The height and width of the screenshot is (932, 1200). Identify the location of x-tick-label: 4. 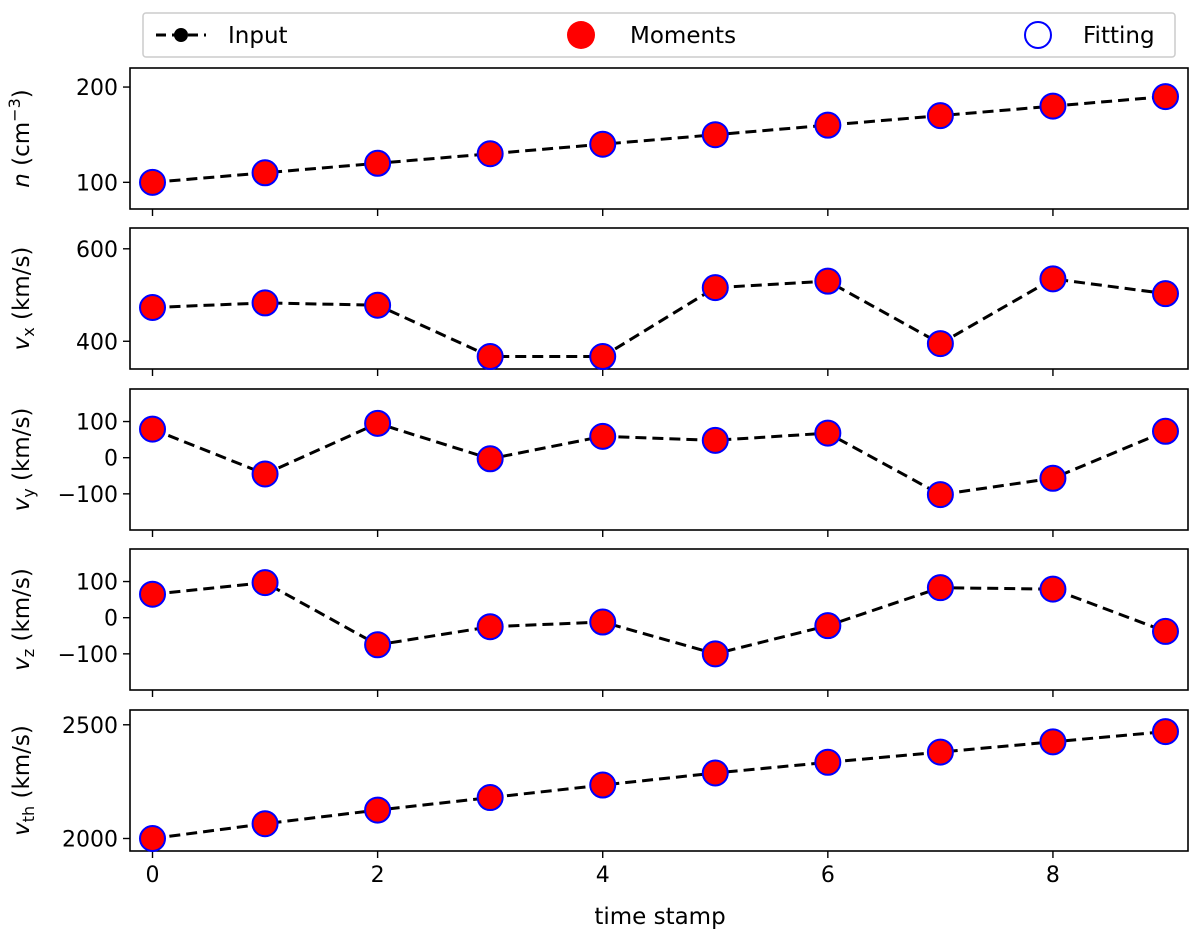
(603, 875).